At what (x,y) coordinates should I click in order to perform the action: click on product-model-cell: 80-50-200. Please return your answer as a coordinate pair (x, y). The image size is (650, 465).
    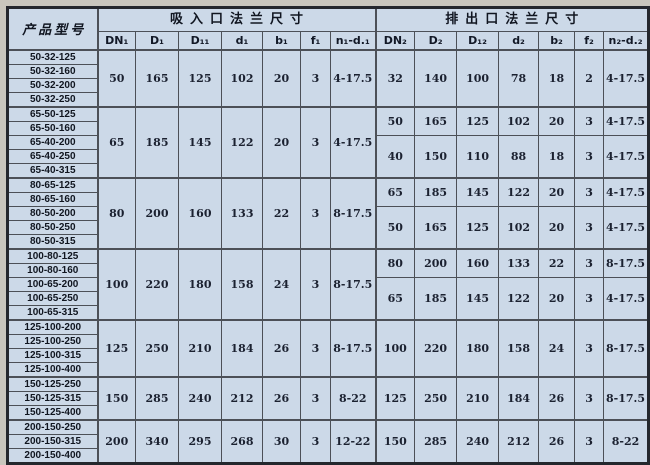
    Looking at the image, I should click on (53, 213).